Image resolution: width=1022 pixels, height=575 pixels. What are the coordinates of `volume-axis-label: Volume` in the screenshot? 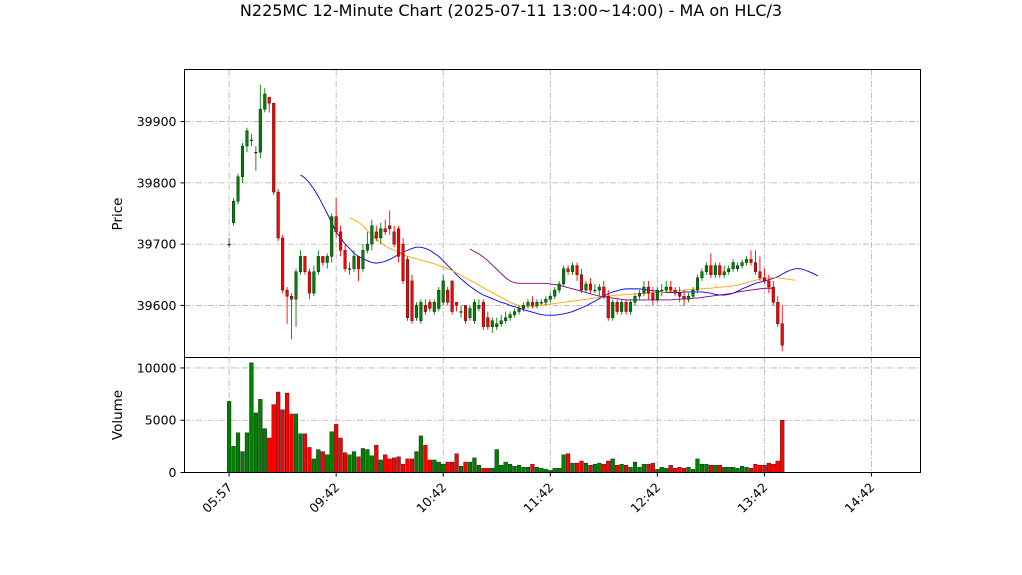 It's located at (118, 415).